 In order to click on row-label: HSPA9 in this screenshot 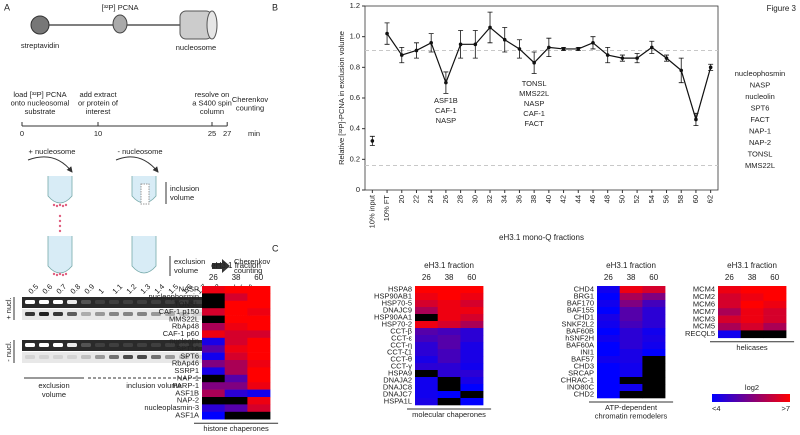, I will do `click(400, 372)`.